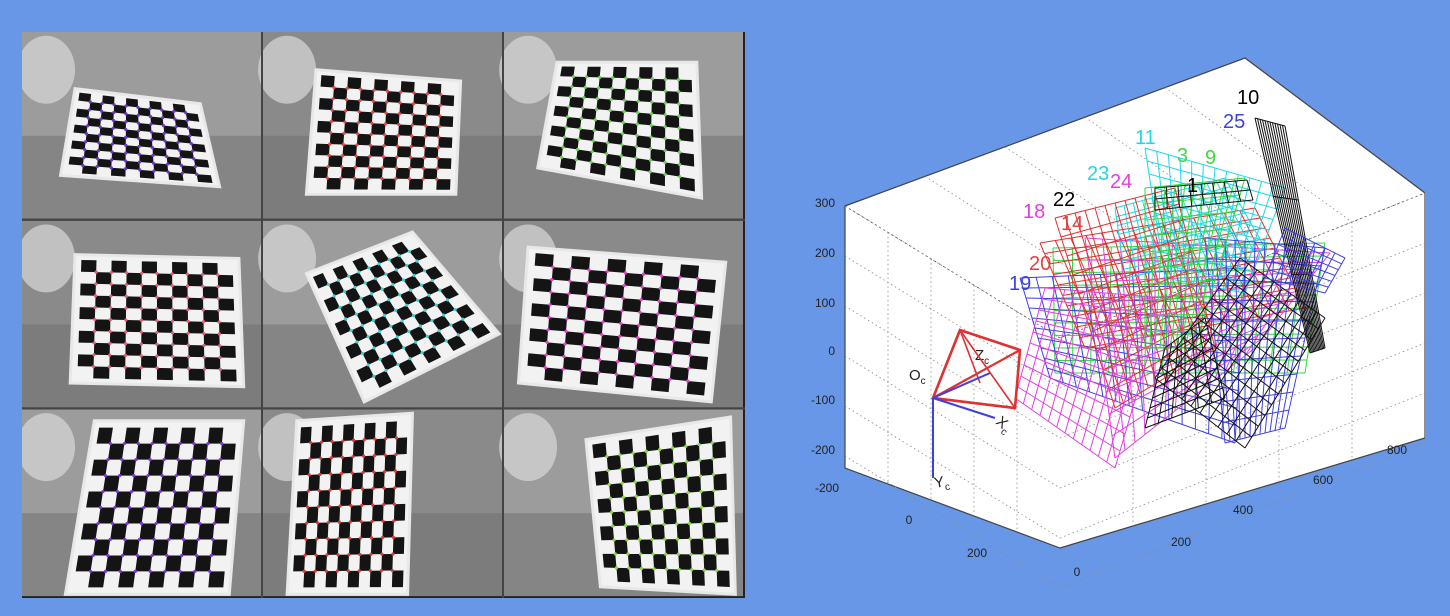 Image resolution: width=1450 pixels, height=616 pixels. Describe the element at coordinates (823, 400) in the screenshot. I see `vtick-minus-100: -100` at that location.